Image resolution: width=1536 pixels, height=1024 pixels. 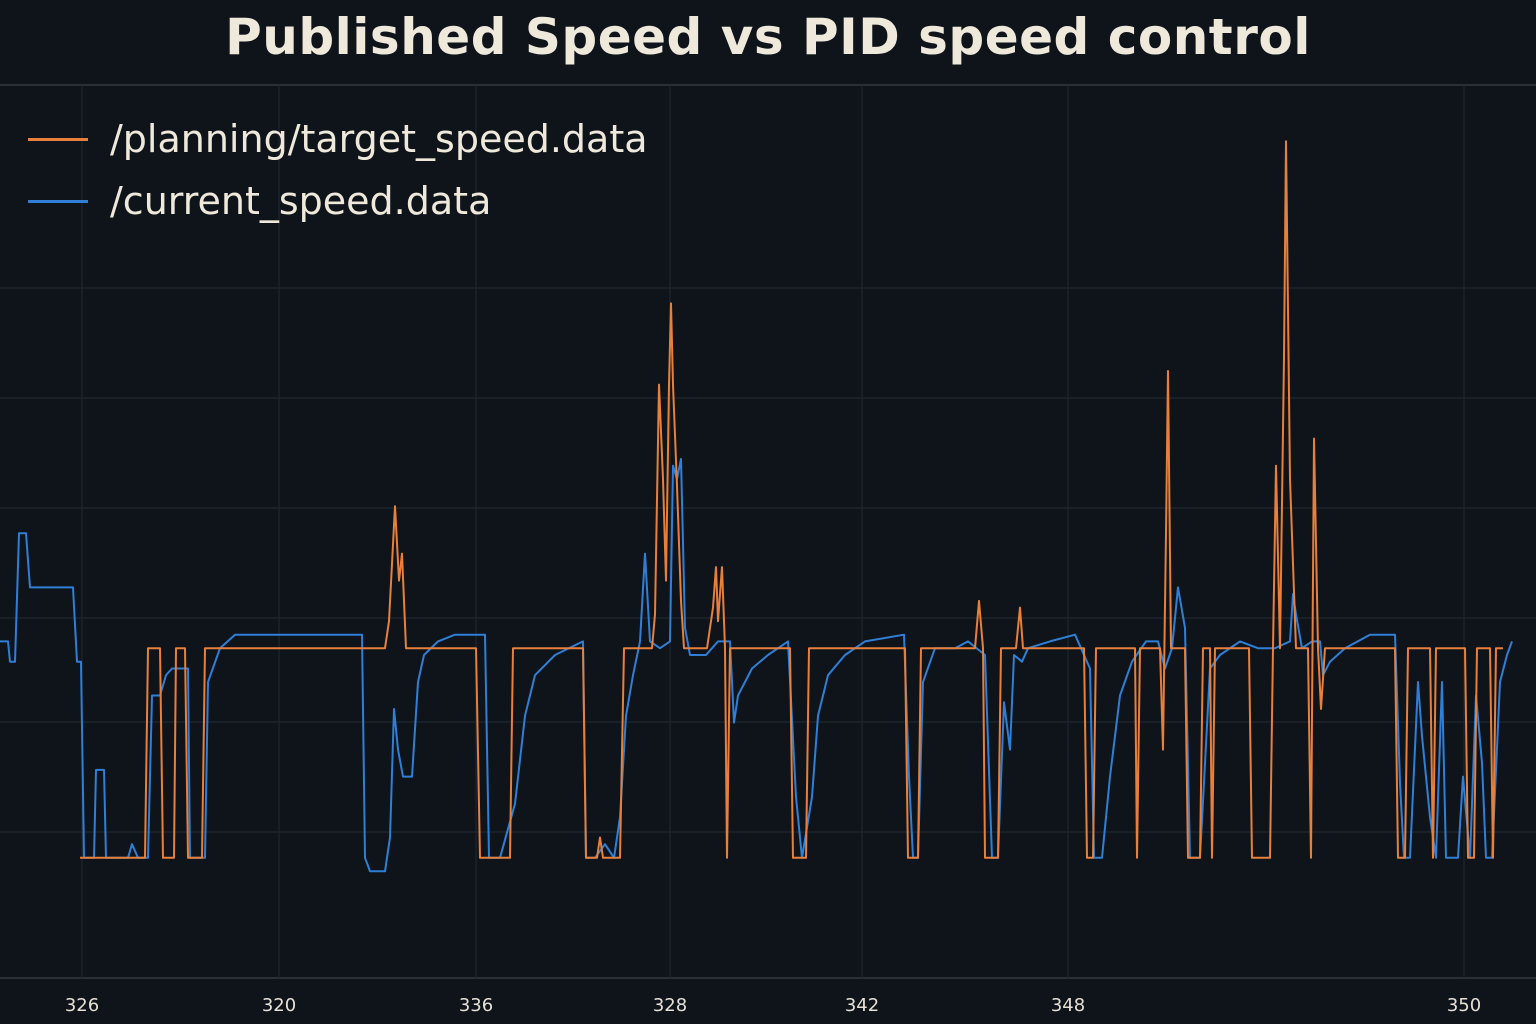 I want to click on legend-label-target-speed: /planning/target_speed.data, so click(x=379, y=139).